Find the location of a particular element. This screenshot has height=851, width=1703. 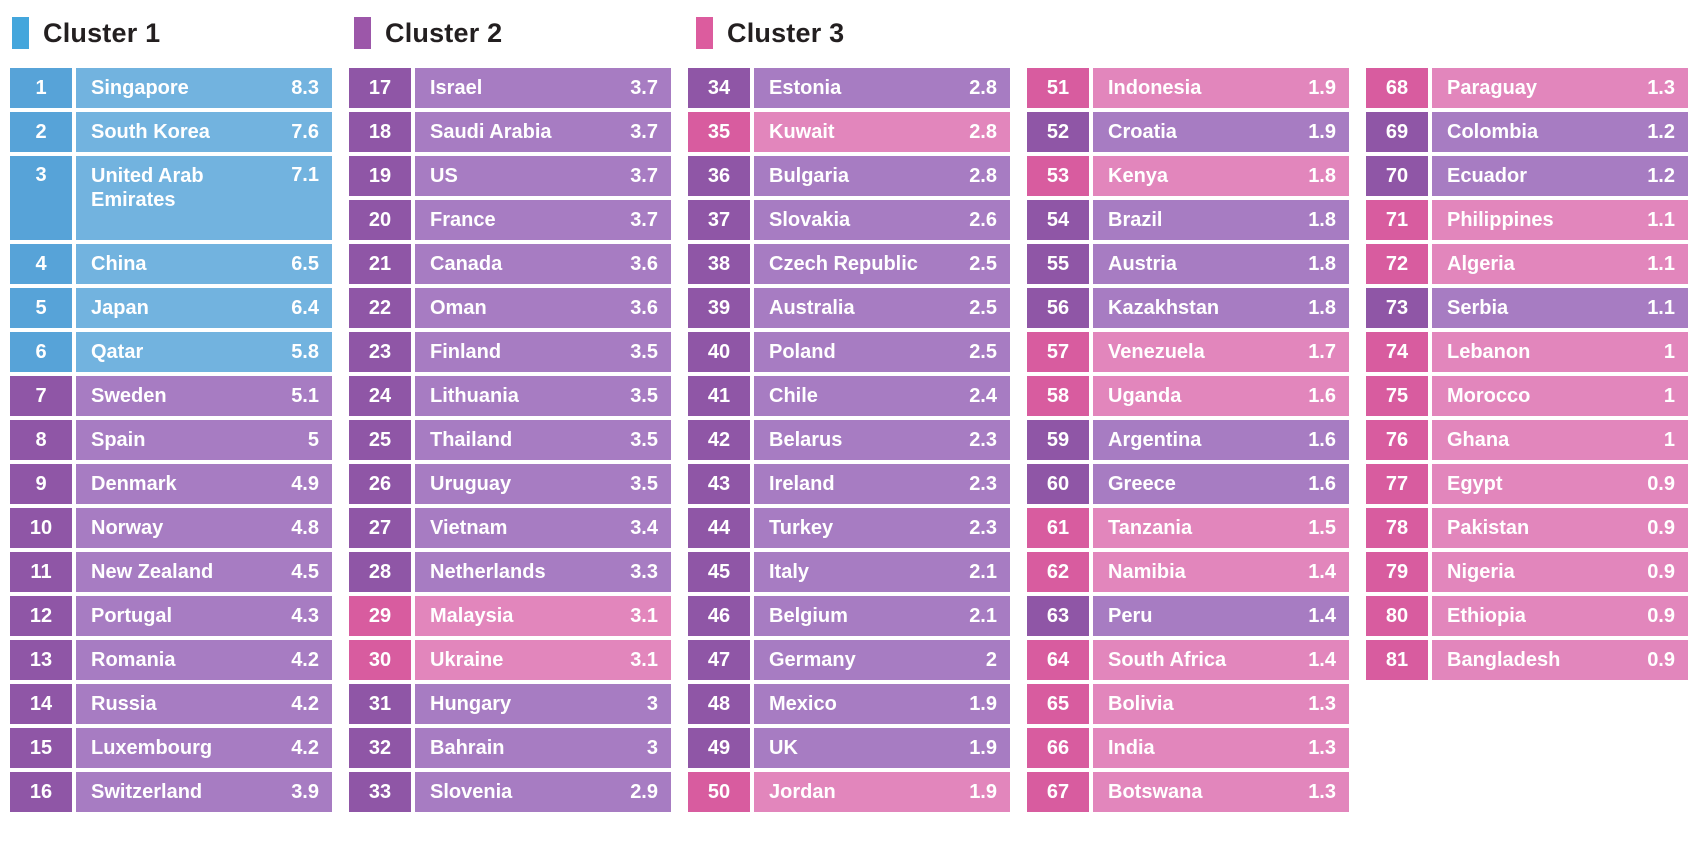

rank-cell: 52 is located at coordinates (1058, 132).